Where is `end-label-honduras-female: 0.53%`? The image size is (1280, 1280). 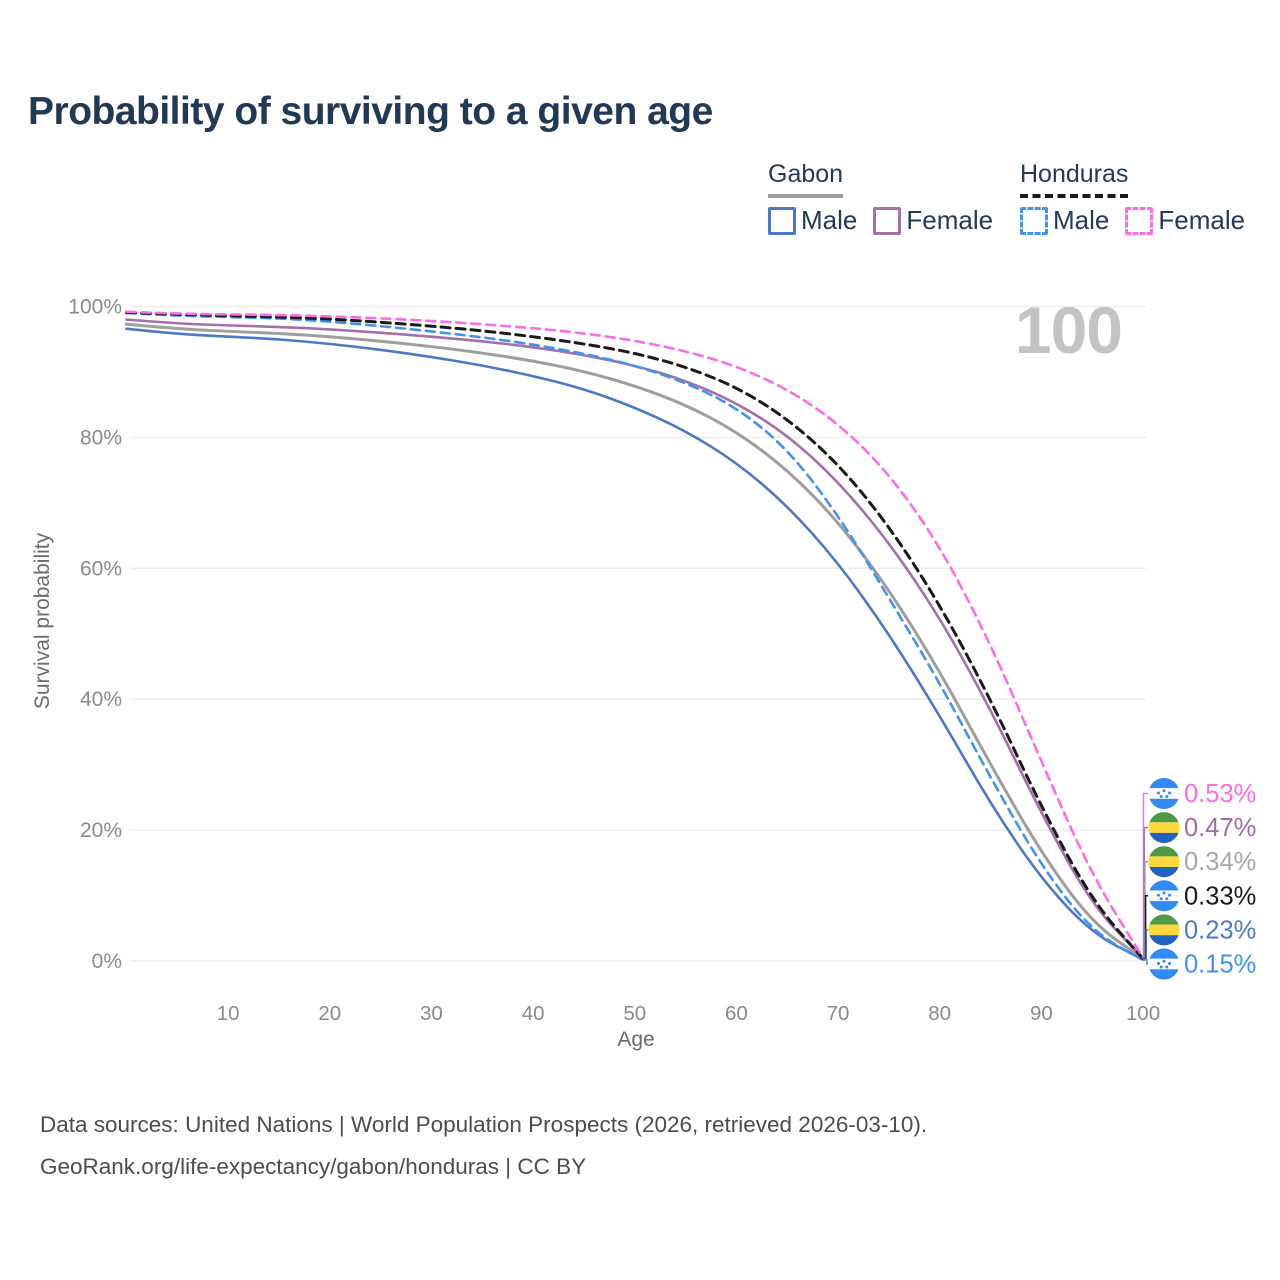 end-label-honduras-female: 0.53% is located at coordinates (1220, 794).